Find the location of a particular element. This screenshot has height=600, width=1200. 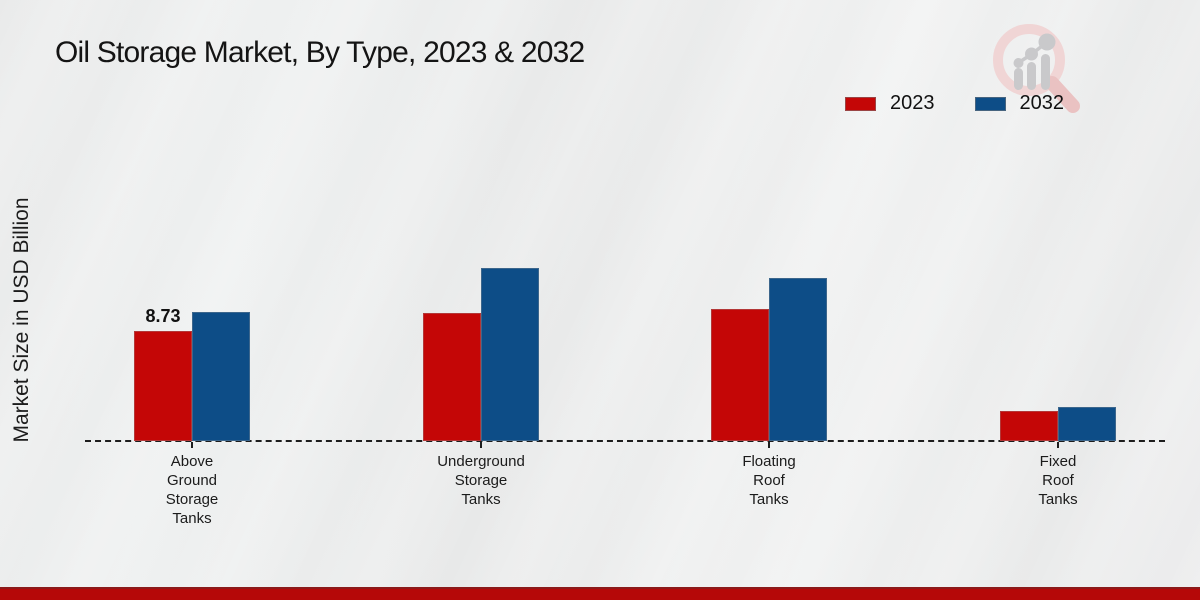

data-label: 8.73 is located at coordinates (163, 316).